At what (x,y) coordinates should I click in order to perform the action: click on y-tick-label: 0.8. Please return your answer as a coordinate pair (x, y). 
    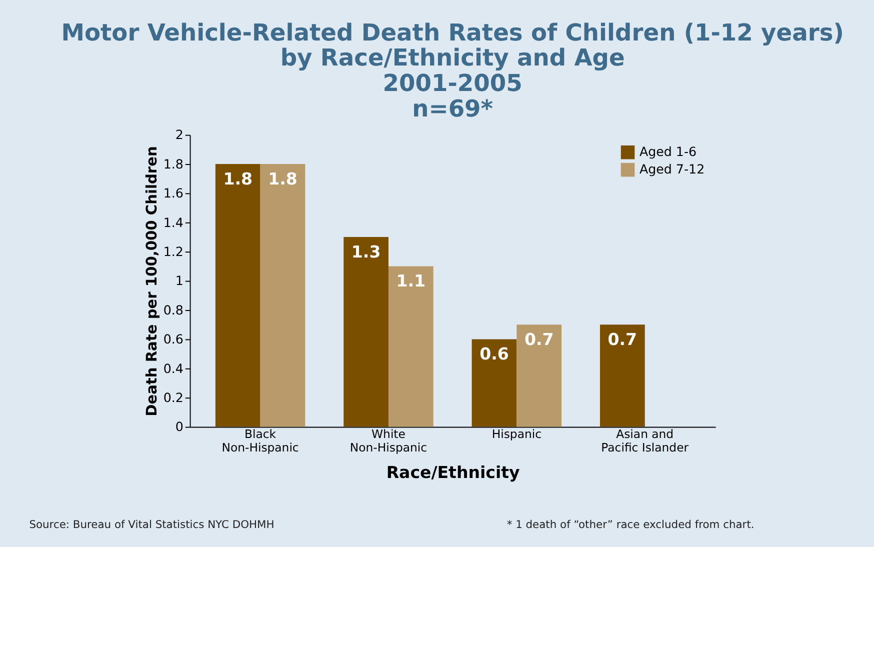
    Looking at the image, I should click on (173, 310).